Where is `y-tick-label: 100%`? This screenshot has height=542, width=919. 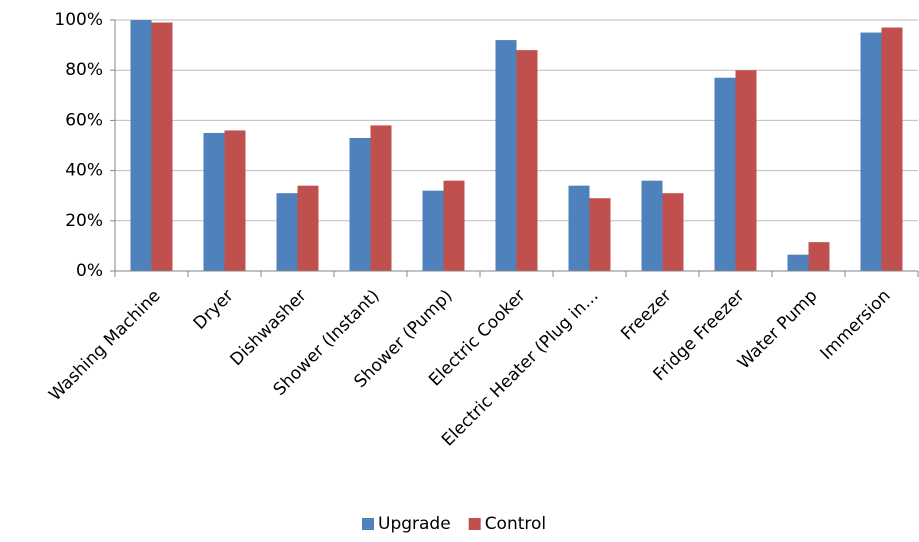 y-tick-label: 100% is located at coordinates (78, 20).